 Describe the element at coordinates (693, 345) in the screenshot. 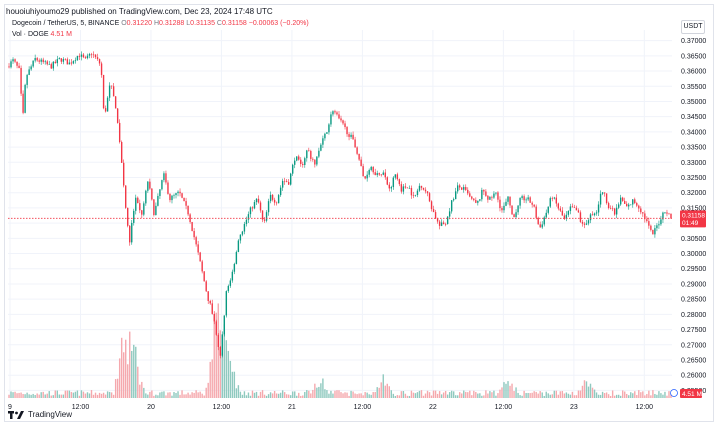

I see `price-tick-label: 0.27000` at that location.